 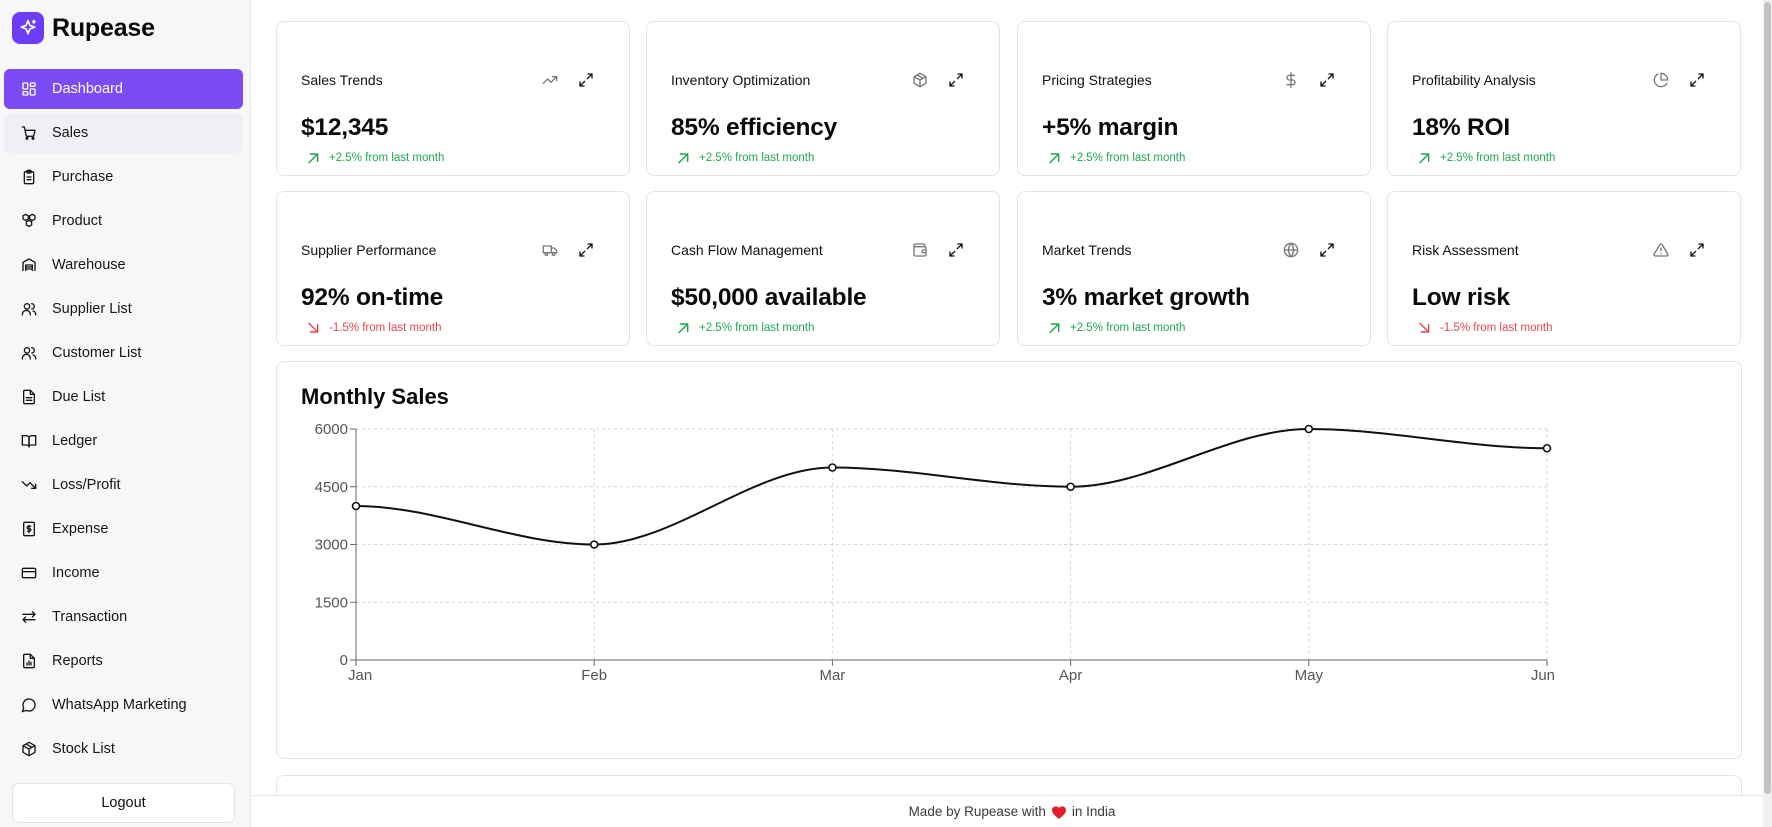 I want to click on sidebar-item-loss-profit: Loss/Profit, so click(x=123, y=485).